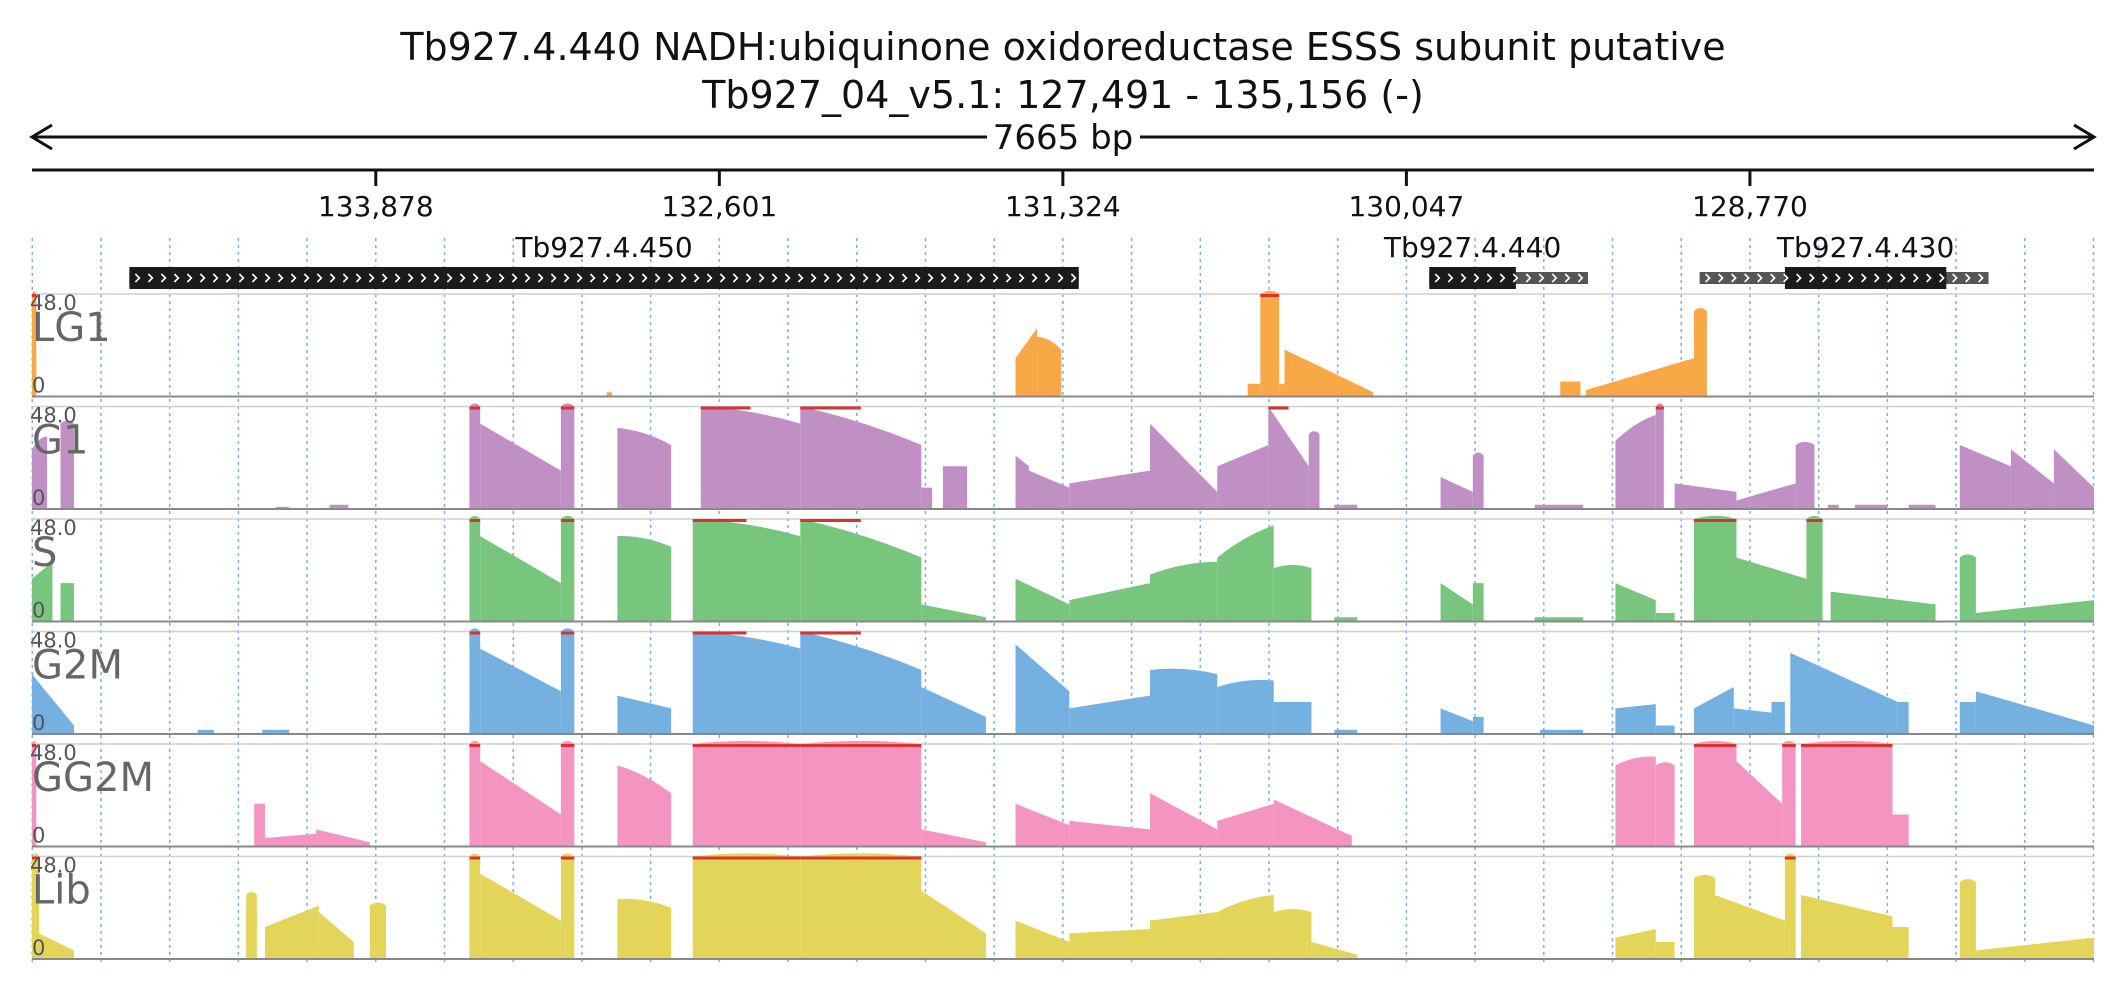 Image resolution: width=2126 pixels, height=1000 pixels. I want to click on axis-tick-label: 130,047, so click(1406, 206).